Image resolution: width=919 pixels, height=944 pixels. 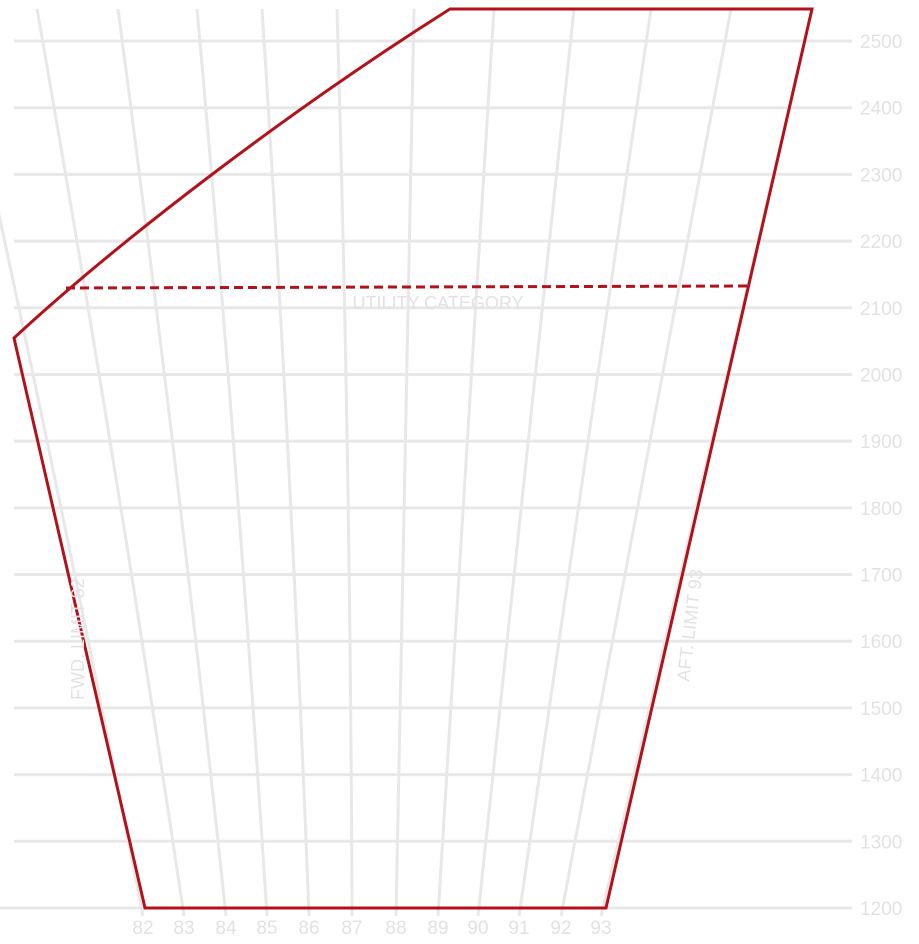 What do you see at coordinates (881, 842) in the screenshot?
I see `y-tick-label: 1300` at bounding box center [881, 842].